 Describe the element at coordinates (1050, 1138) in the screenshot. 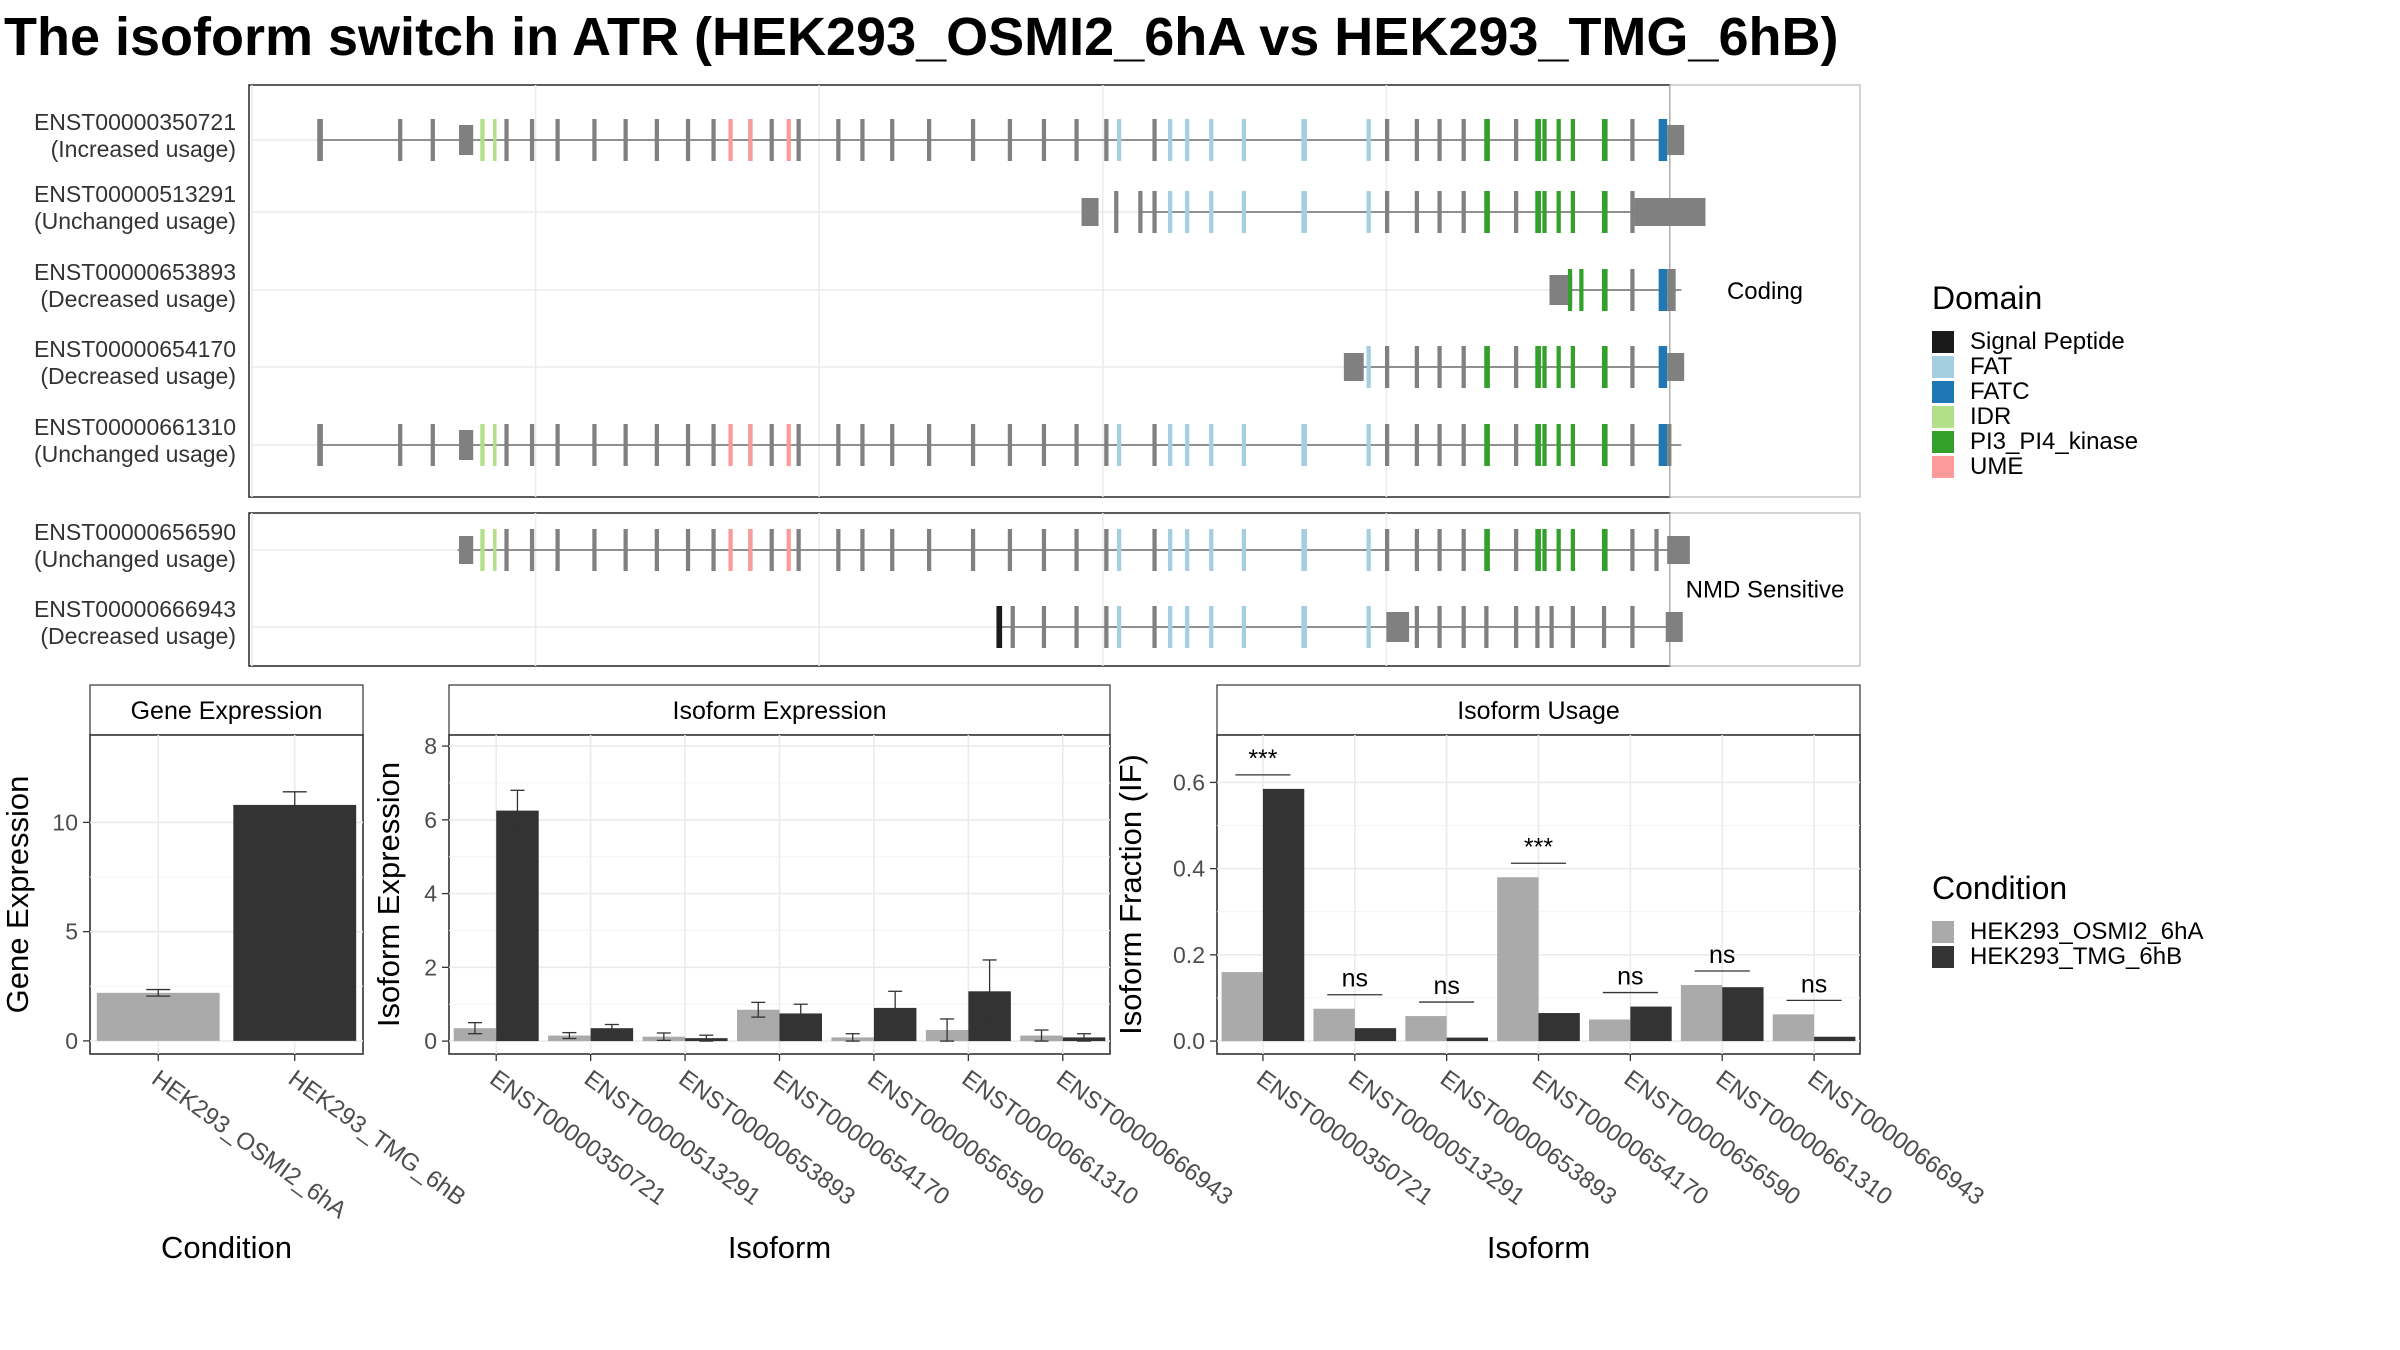

I see `x-tick-label: ENST00000661310` at that location.